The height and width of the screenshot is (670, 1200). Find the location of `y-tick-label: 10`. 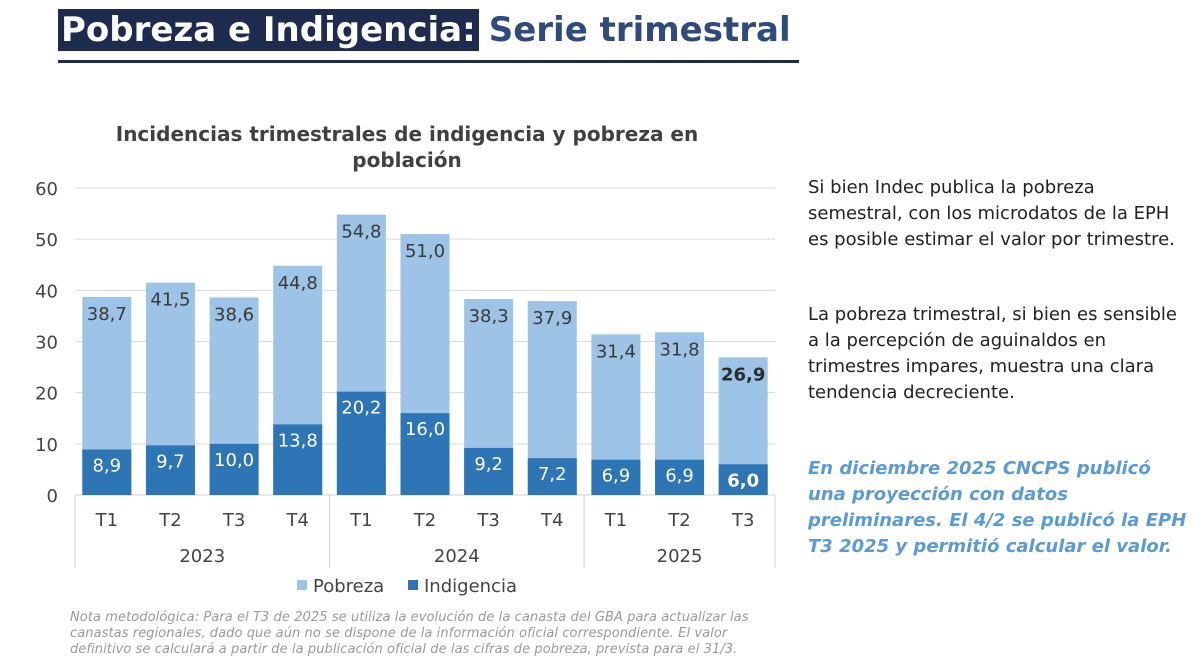

y-tick-label: 10 is located at coordinates (46, 445).